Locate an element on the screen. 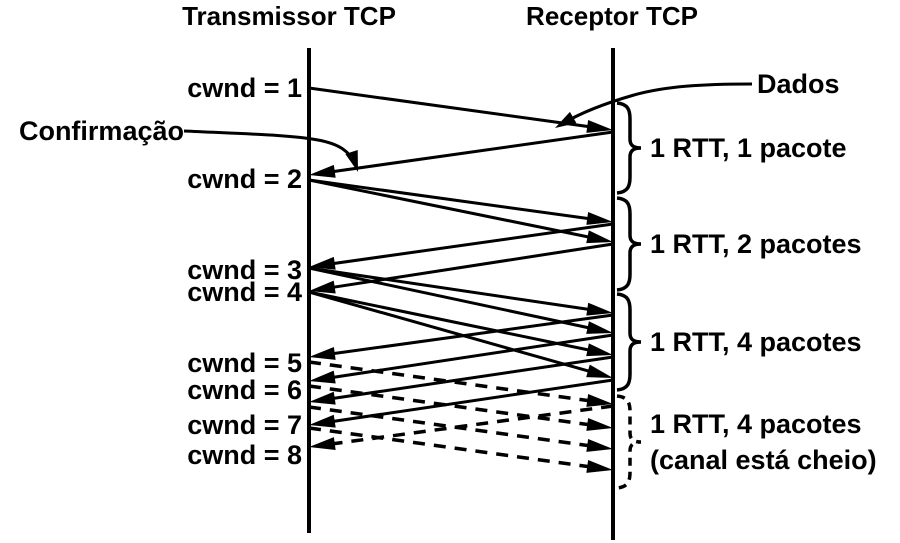 The image size is (900, 543). ack-arrow-dashed-line is located at coordinates (468, 425).